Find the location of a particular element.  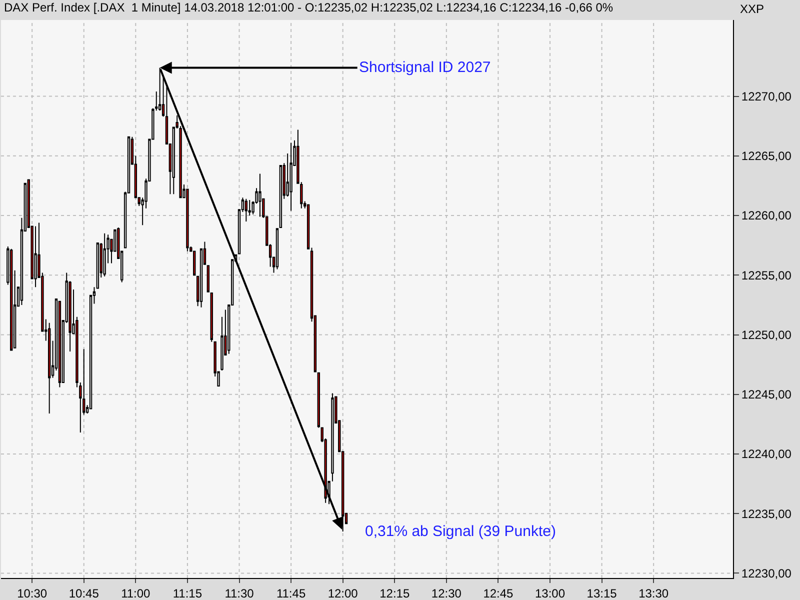

y-tick-label: 12260,00 is located at coordinates (766, 215).